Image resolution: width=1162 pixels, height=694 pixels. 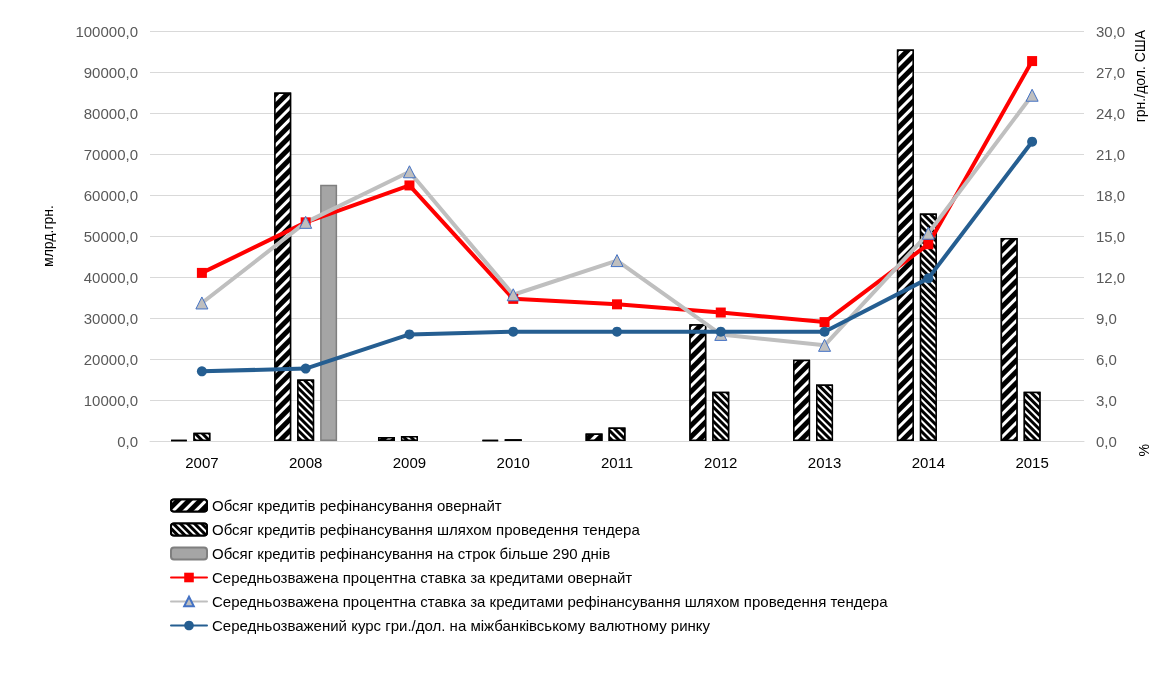 What do you see at coordinates (202, 462) in the screenshot?
I see `x-tick-label: 2007` at bounding box center [202, 462].